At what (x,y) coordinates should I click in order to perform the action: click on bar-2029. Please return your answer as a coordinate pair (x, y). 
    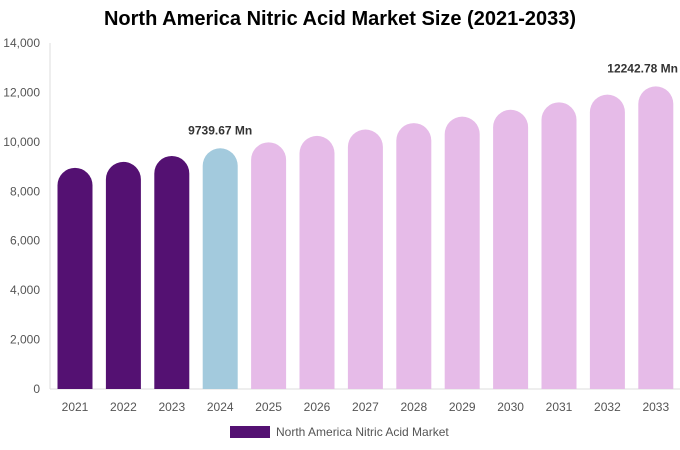
    Looking at the image, I should click on (462, 253).